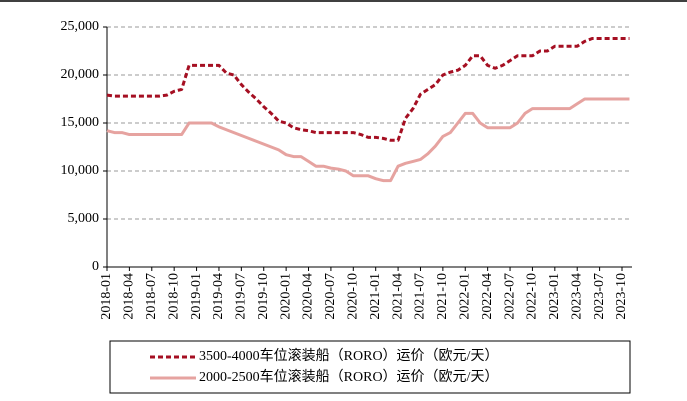  Describe the element at coordinates (218, 296) in the screenshot. I see `x-tick-label: 2019-04` at that location.